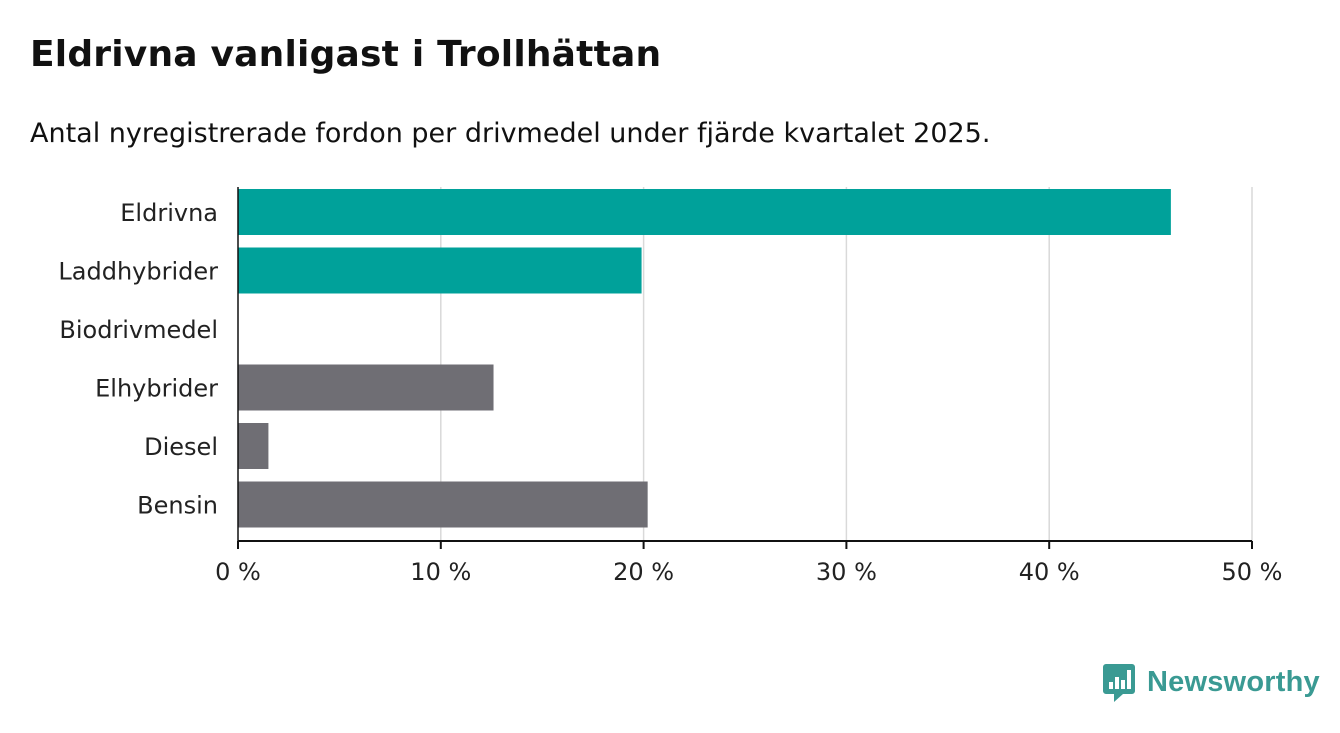 This screenshot has height=733, width=1340. Describe the element at coordinates (643, 572) in the screenshot. I see `x-tick-label: 20 %` at that location.